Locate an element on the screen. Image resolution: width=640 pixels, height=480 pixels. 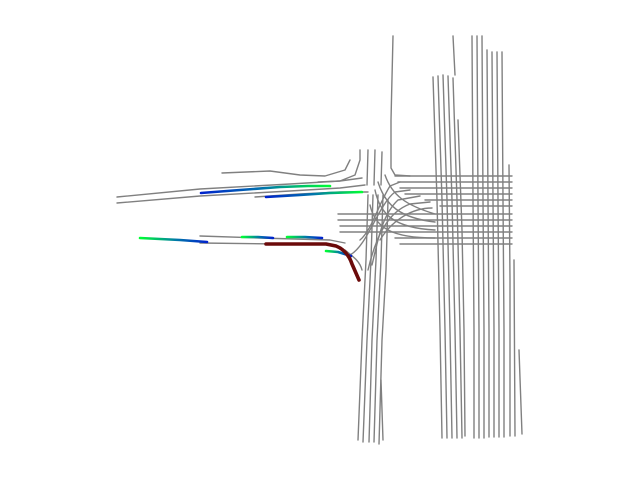
ego-trajectory is located at coordinates (312, 262).